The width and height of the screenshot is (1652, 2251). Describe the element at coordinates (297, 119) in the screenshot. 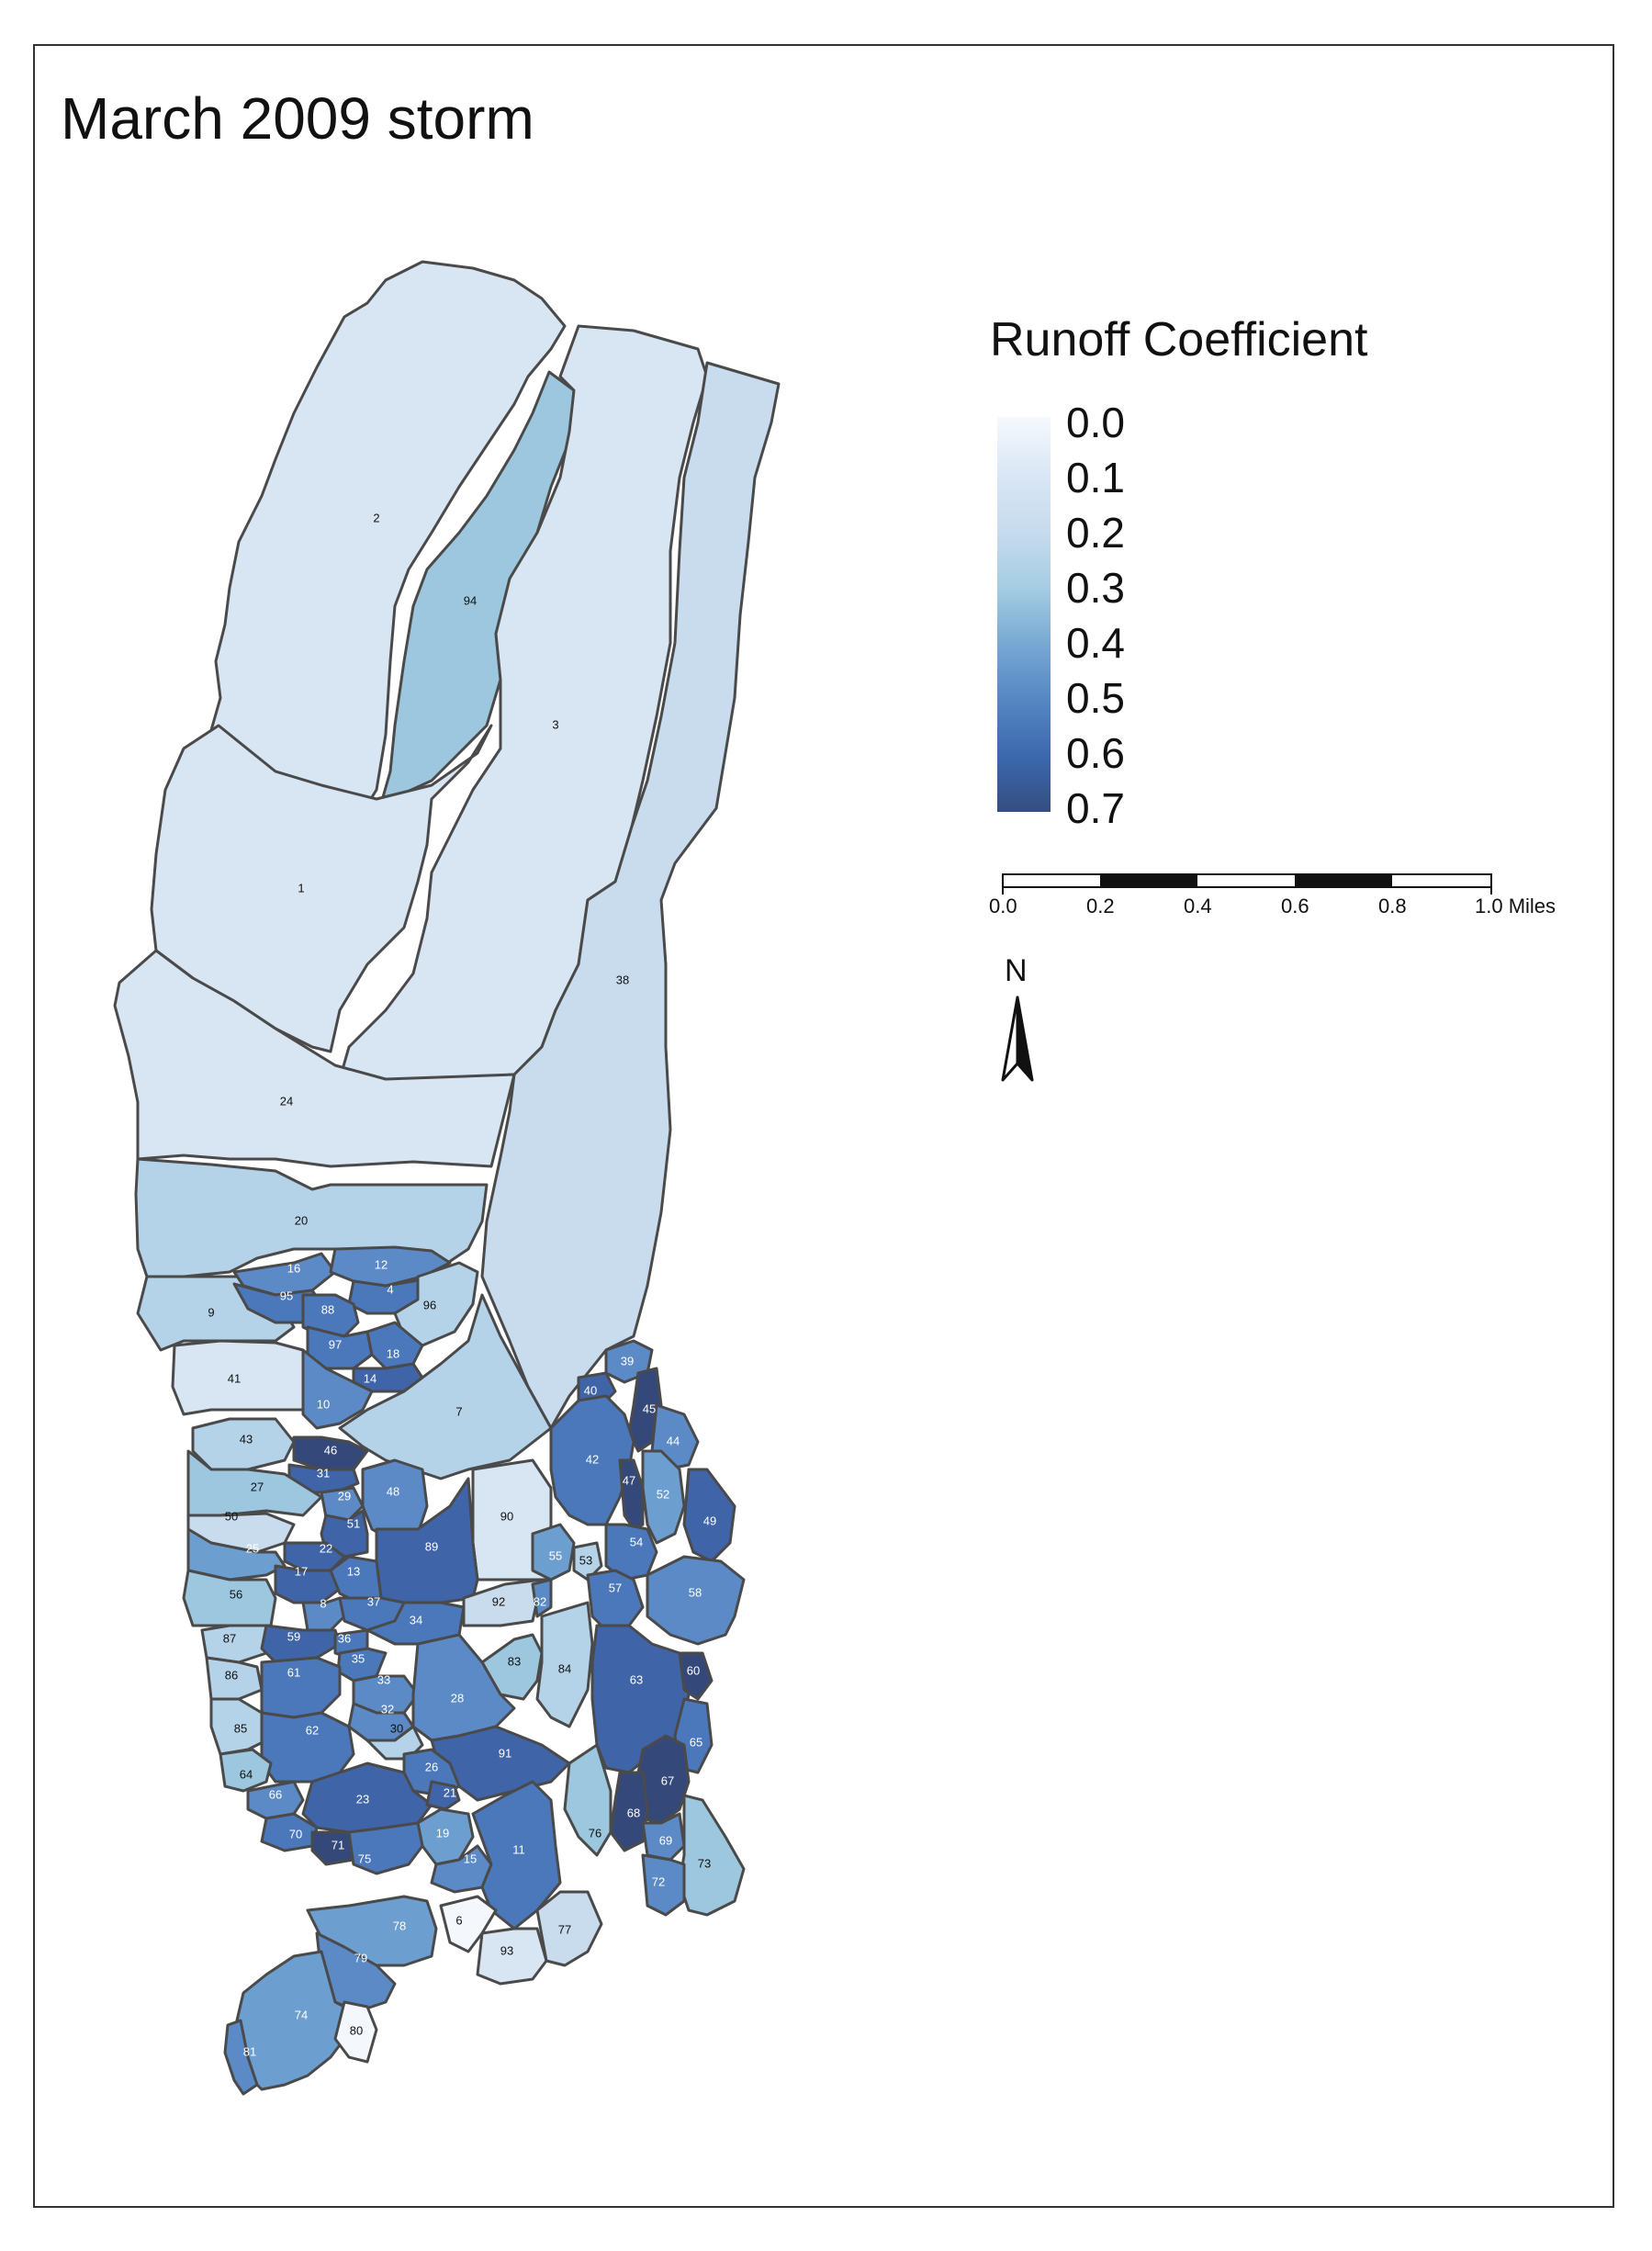

I see `map-title: March 2009 storm` at that location.